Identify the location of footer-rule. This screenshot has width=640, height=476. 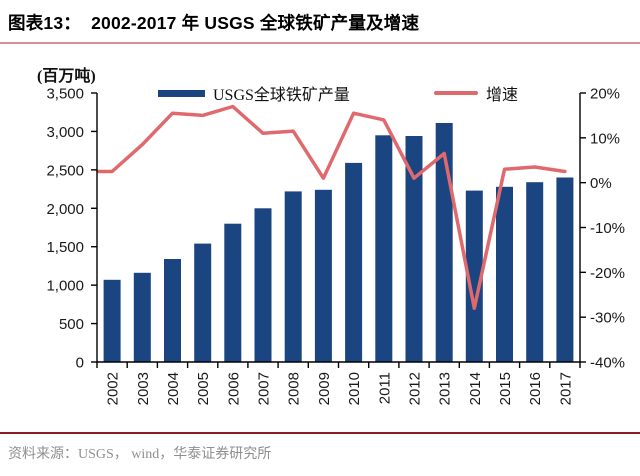
(320, 433).